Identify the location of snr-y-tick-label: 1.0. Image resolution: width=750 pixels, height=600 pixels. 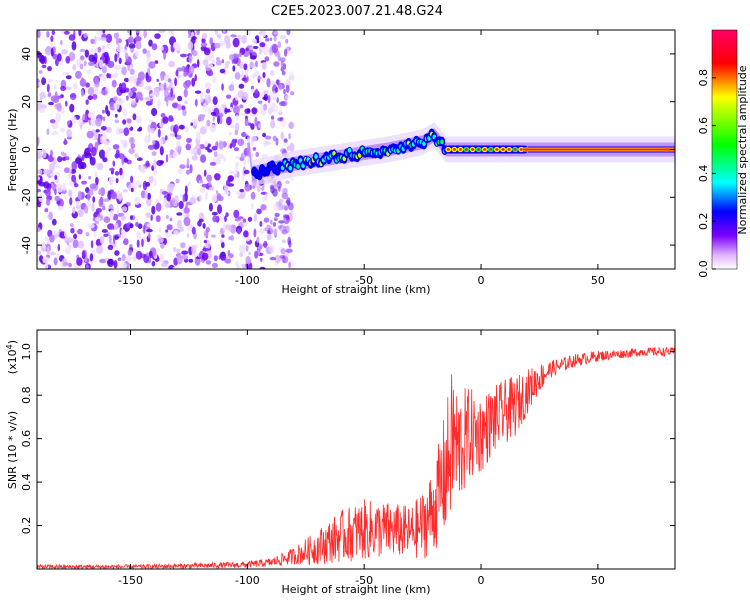
(26, 352).